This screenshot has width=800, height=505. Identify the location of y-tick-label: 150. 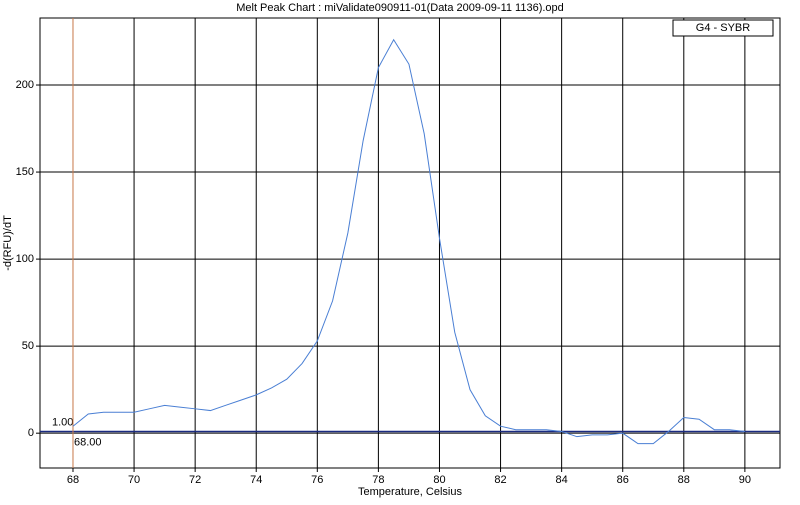
(25, 172).